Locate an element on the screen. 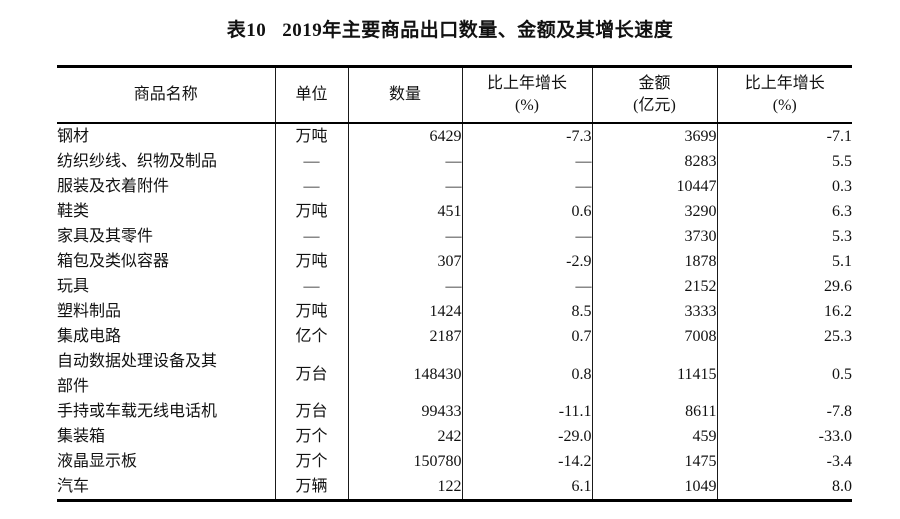 This screenshot has width=900, height=519. cell-amount: 3699 is located at coordinates (654, 136).